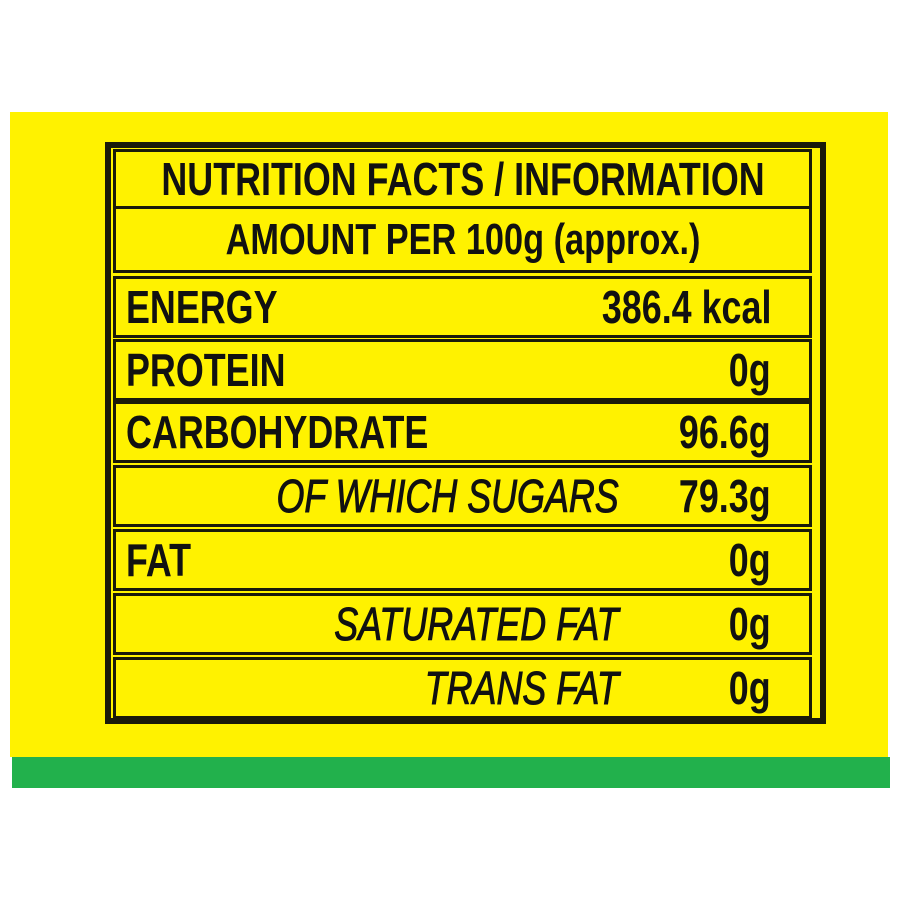 The image size is (900, 900). I want to click on nutrient-value: 386.4 kcal, so click(686, 307).